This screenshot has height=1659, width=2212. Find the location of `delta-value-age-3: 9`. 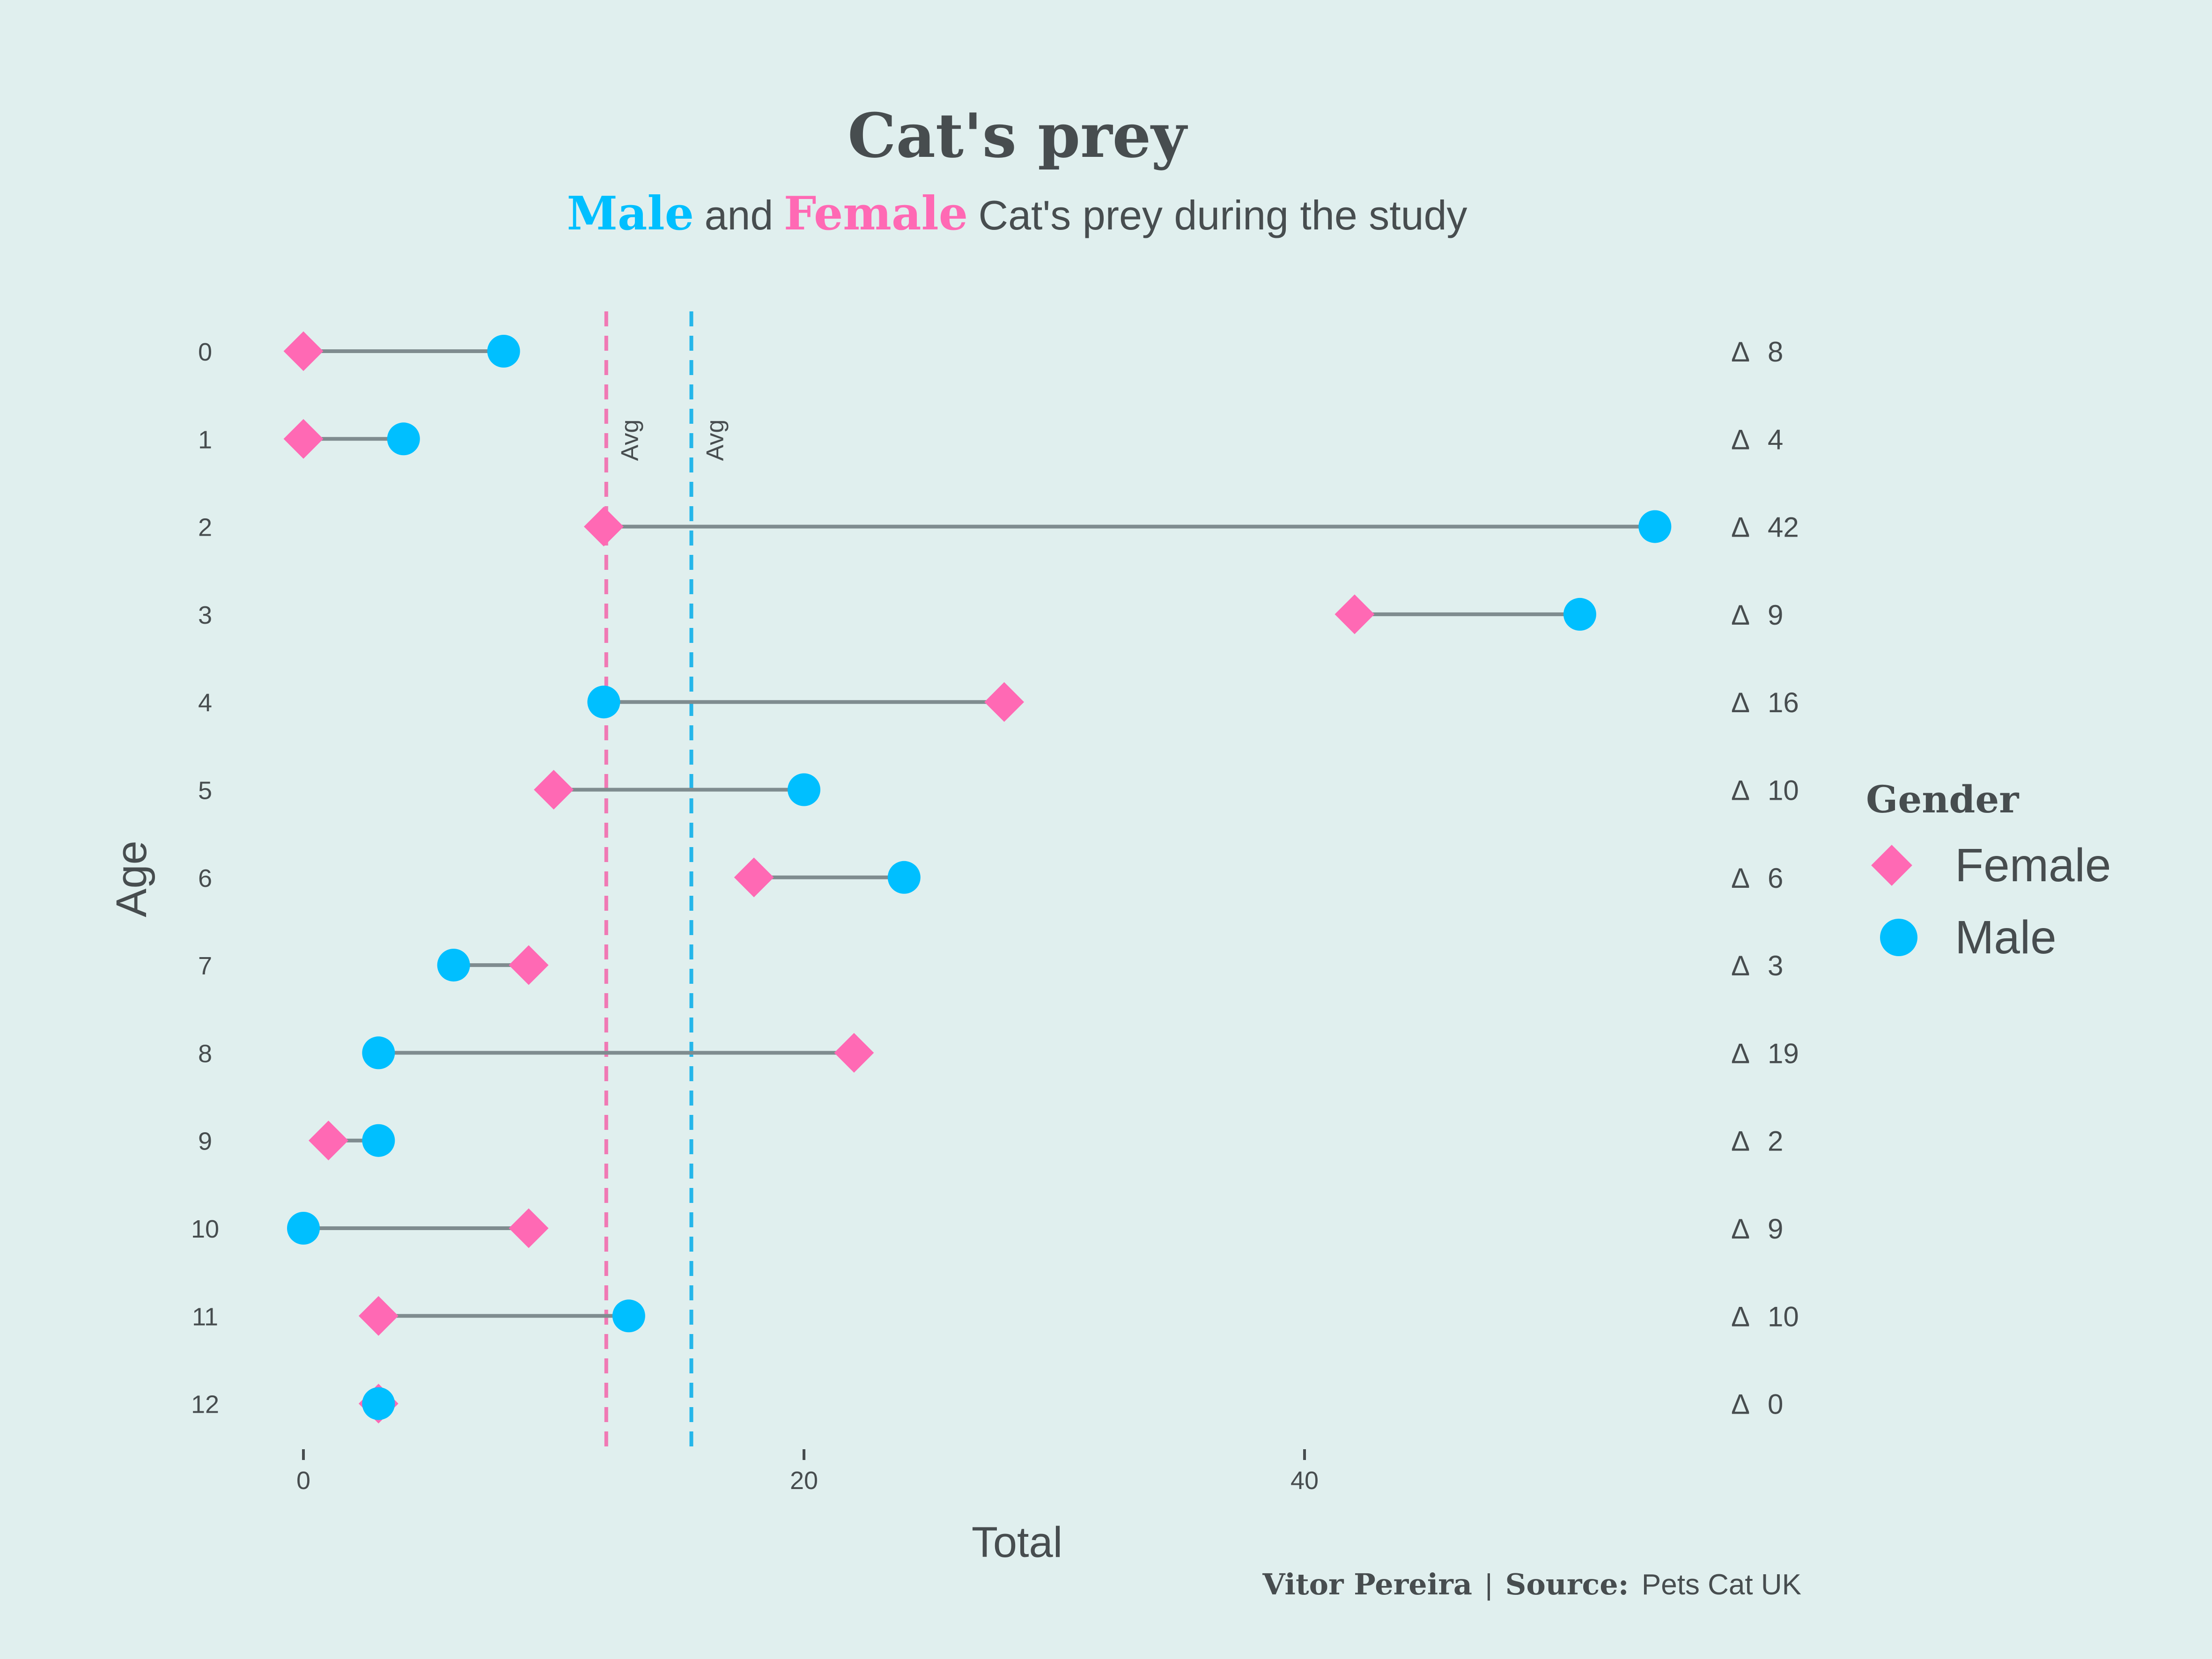

delta-value-age-3: 9 is located at coordinates (1775, 615).